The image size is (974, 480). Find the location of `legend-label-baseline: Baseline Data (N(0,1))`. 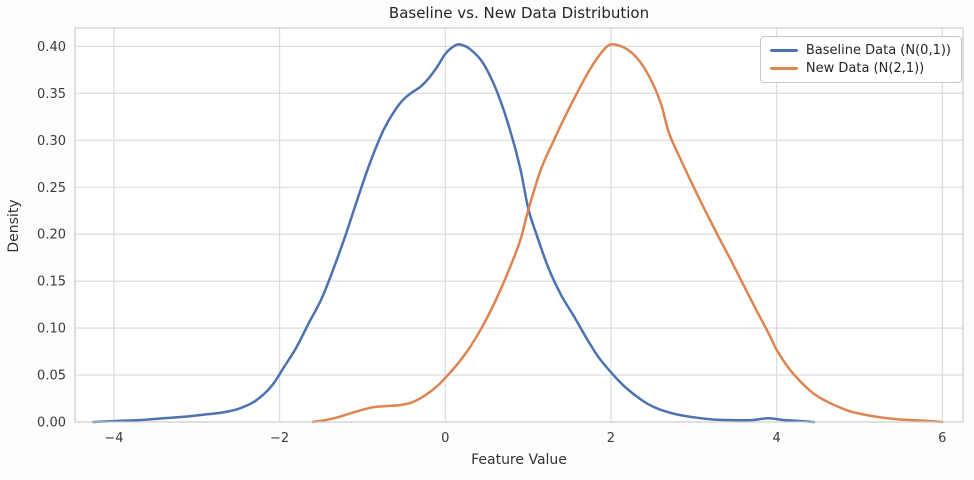

legend-label-baseline: Baseline Data (N(0,1)) is located at coordinates (878, 50).